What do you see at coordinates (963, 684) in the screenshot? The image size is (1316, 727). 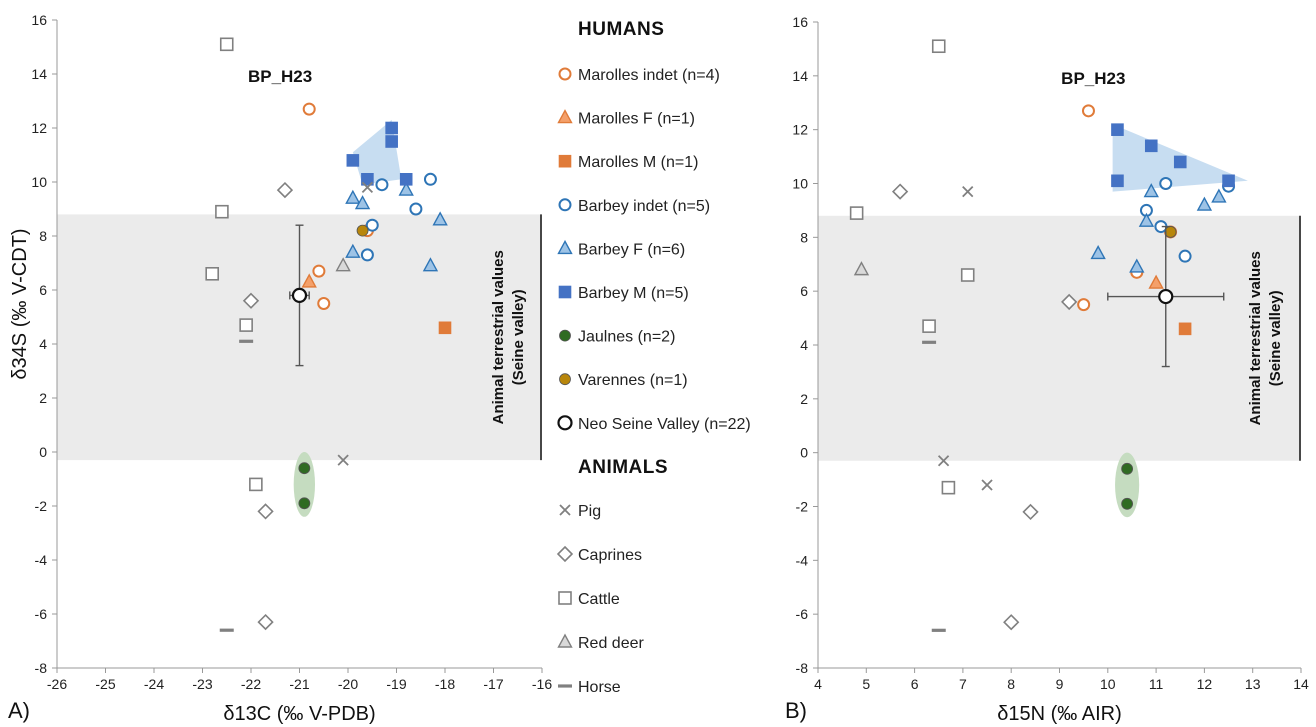 I see `panel-b-x-tick-label: 7` at bounding box center [963, 684].